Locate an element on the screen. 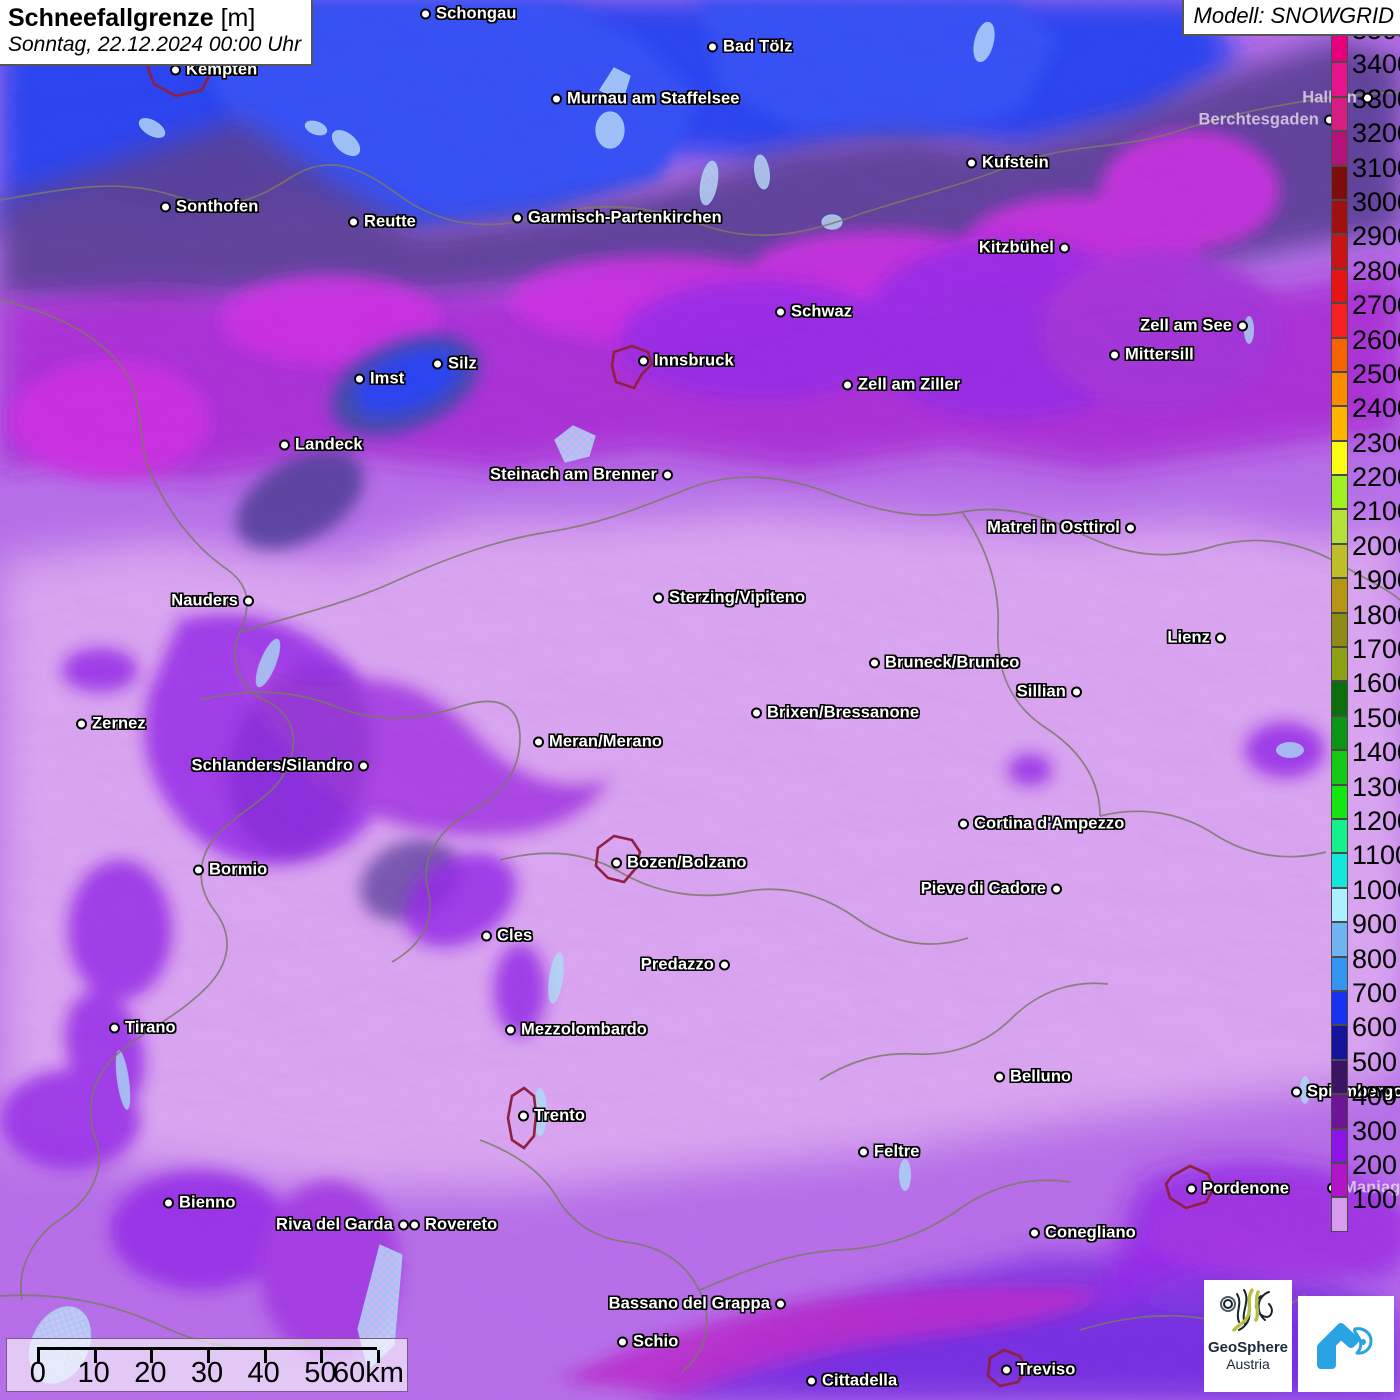 Image resolution: width=1400 pixels, height=1400 pixels. legend-entry: 3100 is located at coordinates (1365, 176).